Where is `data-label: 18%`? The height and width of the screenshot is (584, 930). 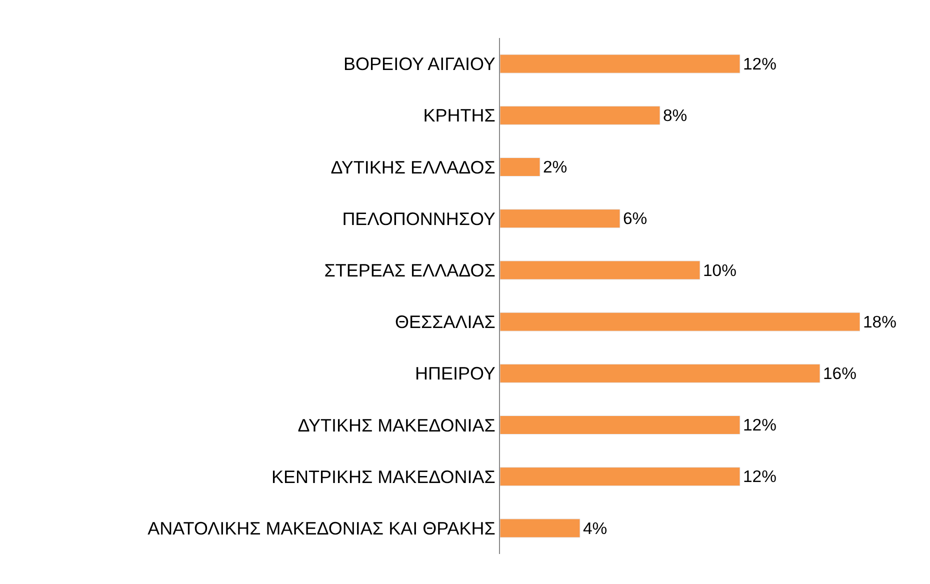 data-label: 18% is located at coordinates (880, 322).